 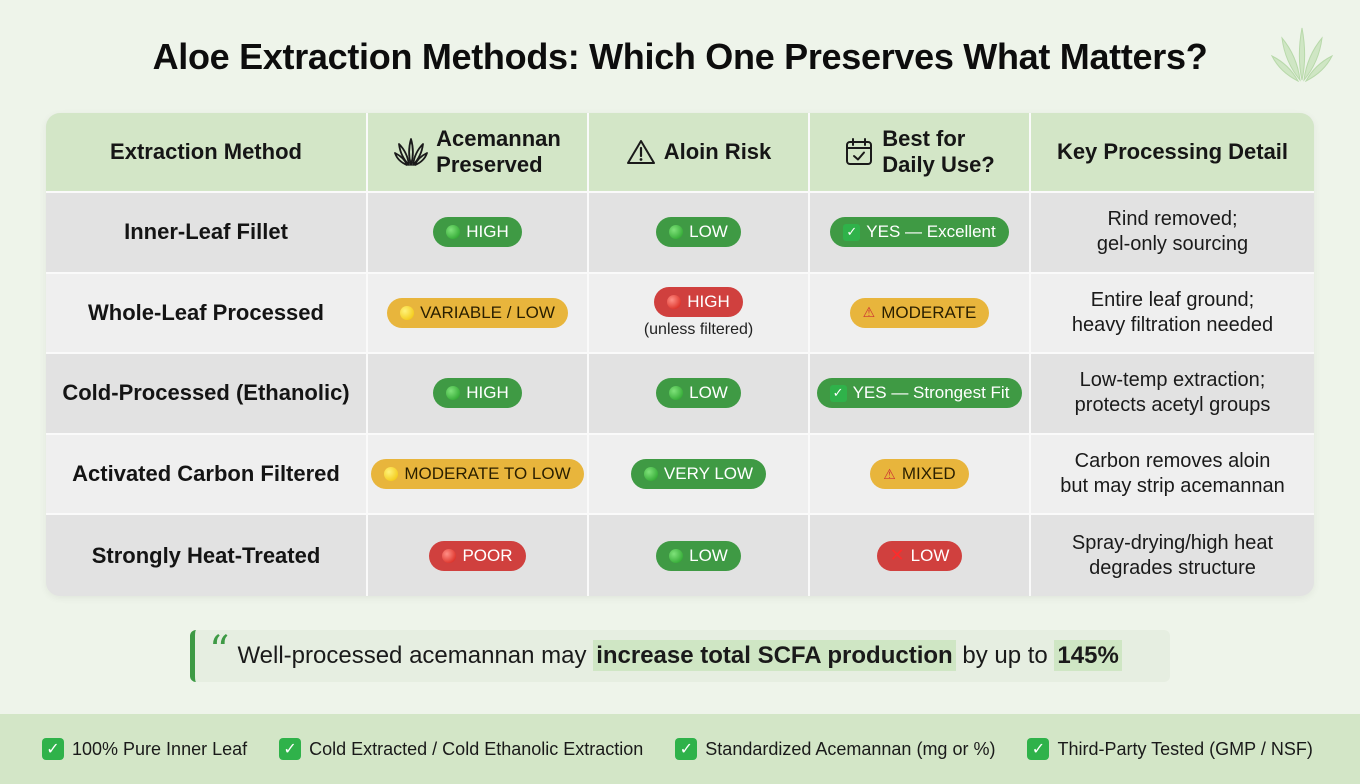 I want to click on calendar-check-icon, so click(x=859, y=151).